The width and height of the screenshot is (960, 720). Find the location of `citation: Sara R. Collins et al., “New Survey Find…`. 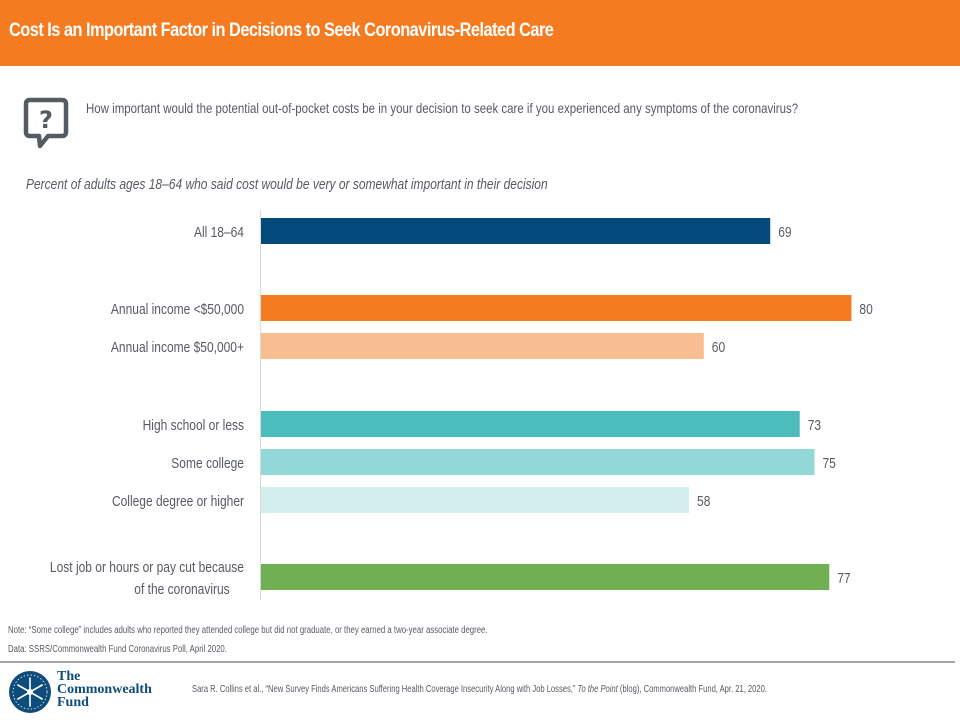

citation: Sara R. Collins et al., “New Survey Find… is located at coordinates (479, 689).